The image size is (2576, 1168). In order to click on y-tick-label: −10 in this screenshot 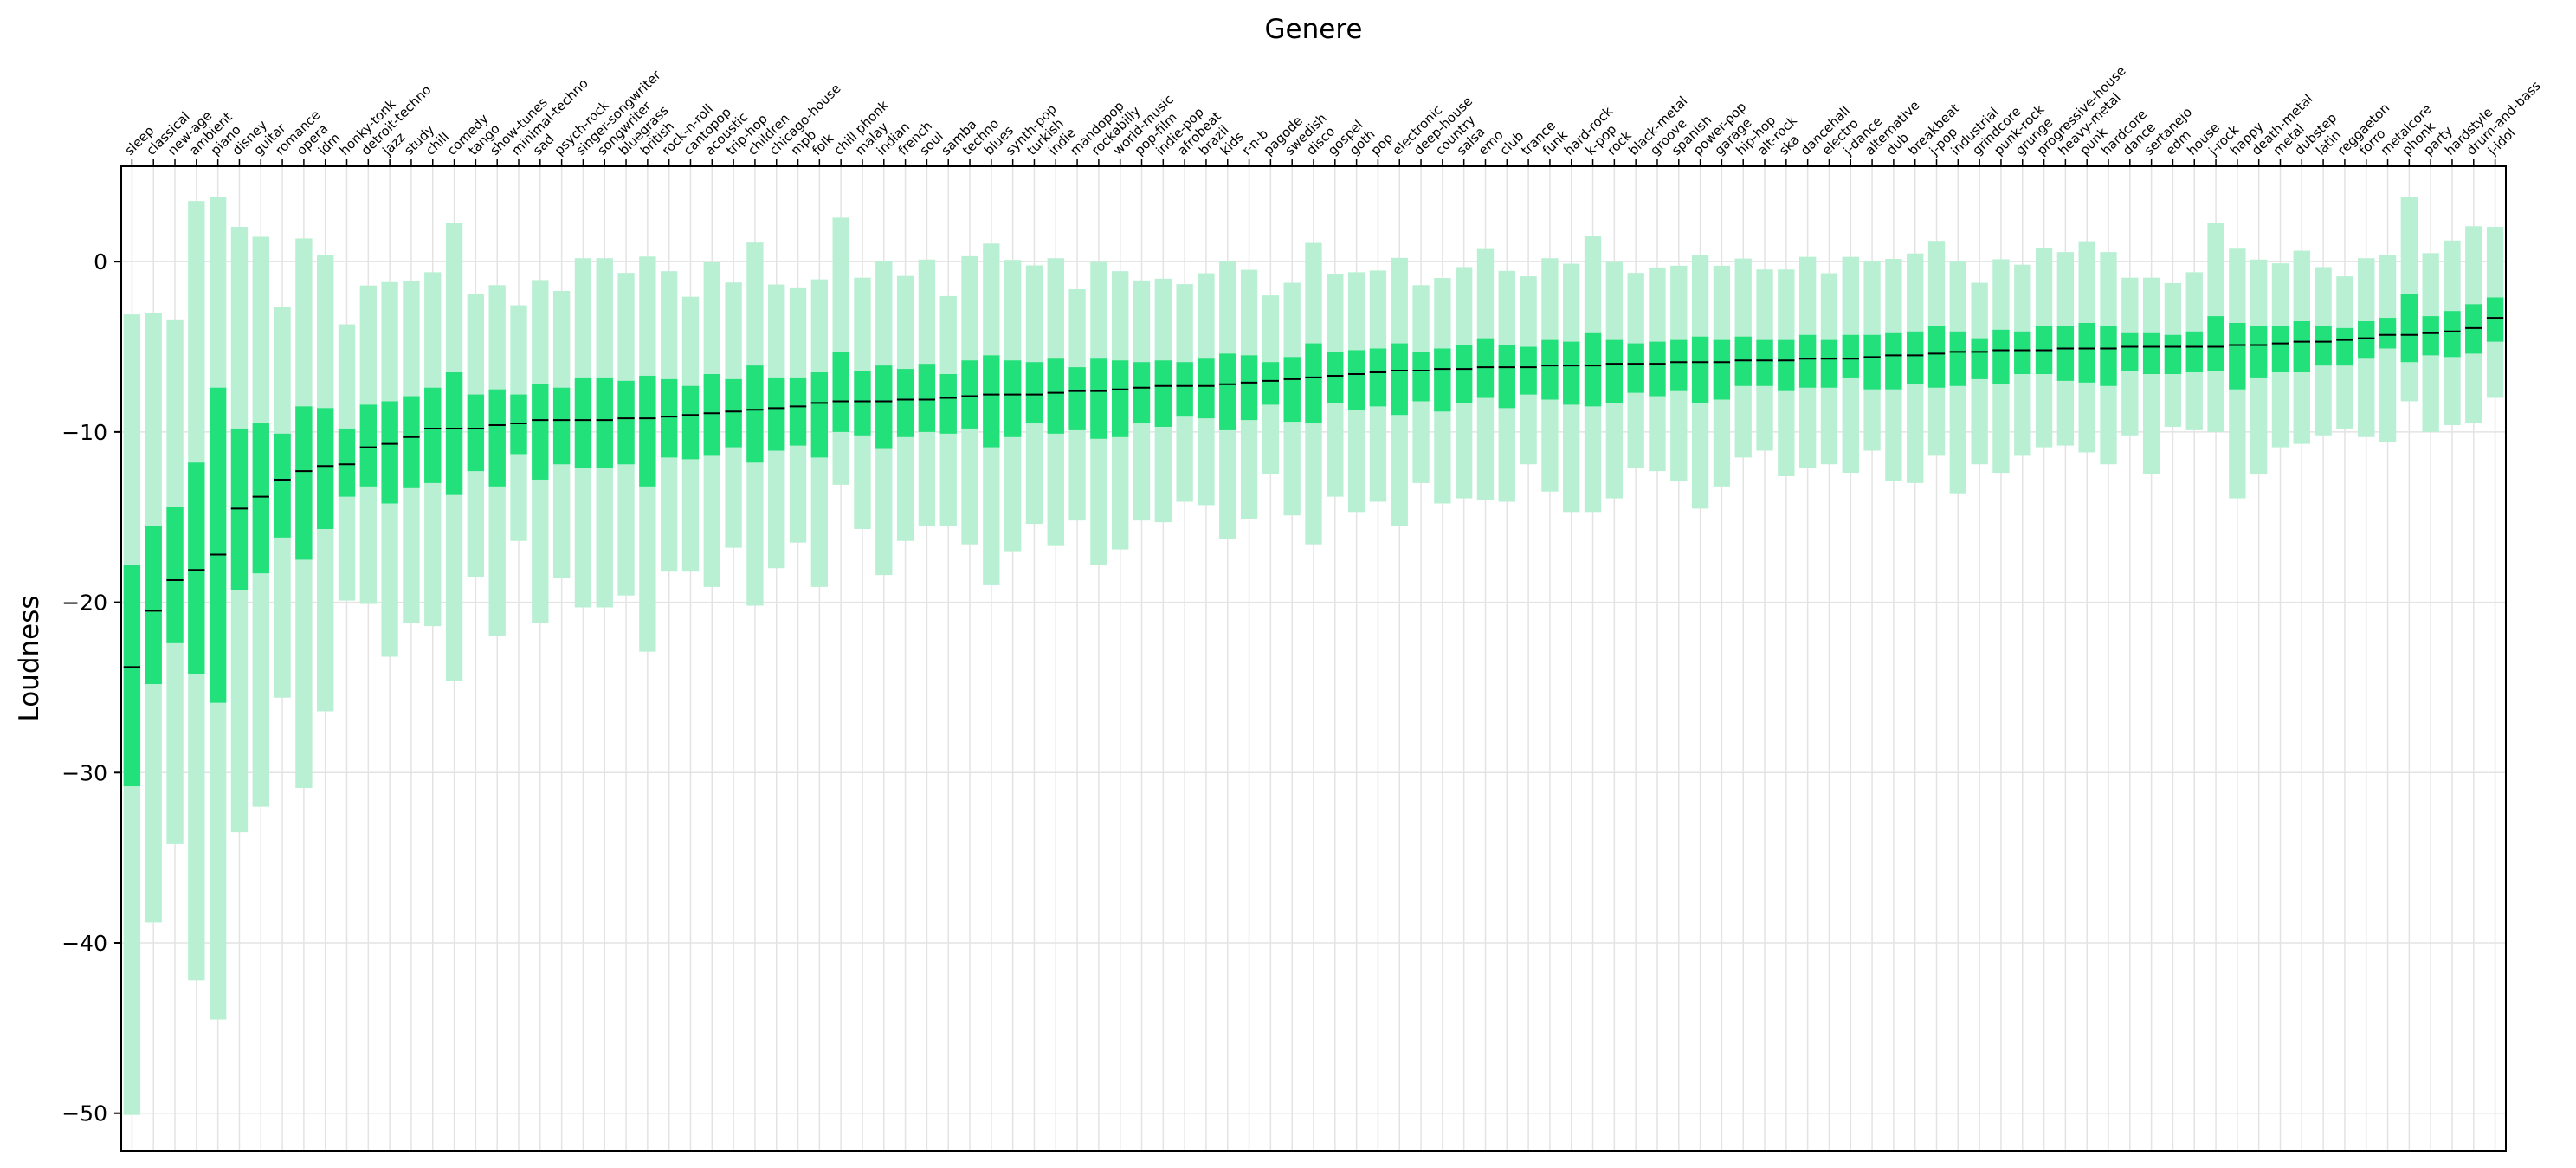, I will do `click(84, 432)`.